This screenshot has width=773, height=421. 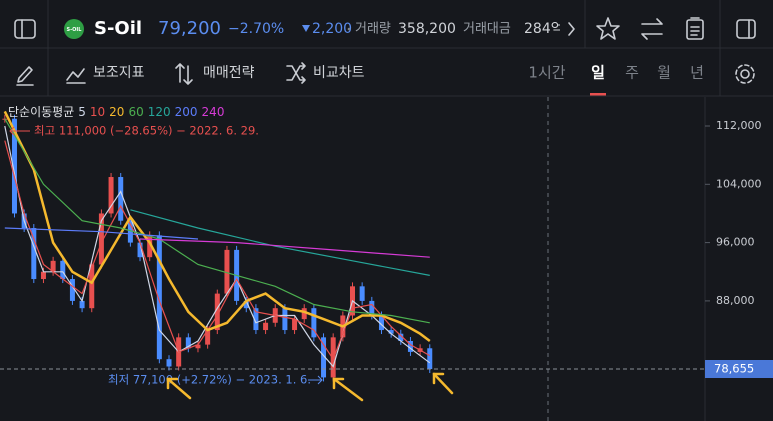 What do you see at coordinates (546, 73) in the screenshot?
I see `period-tab: 1시간` at bounding box center [546, 73].